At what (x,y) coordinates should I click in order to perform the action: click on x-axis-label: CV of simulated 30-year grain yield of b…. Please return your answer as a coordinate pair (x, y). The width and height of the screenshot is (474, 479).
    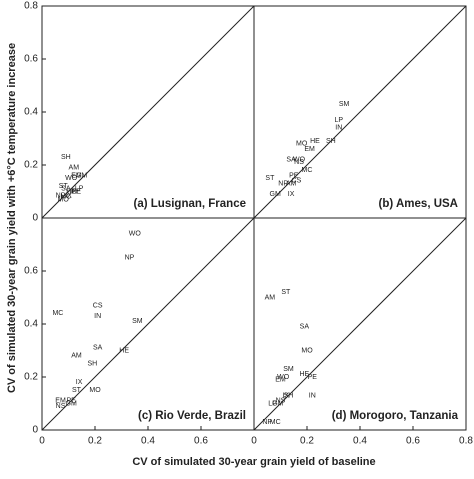
    Looking at the image, I should click on (253, 462).